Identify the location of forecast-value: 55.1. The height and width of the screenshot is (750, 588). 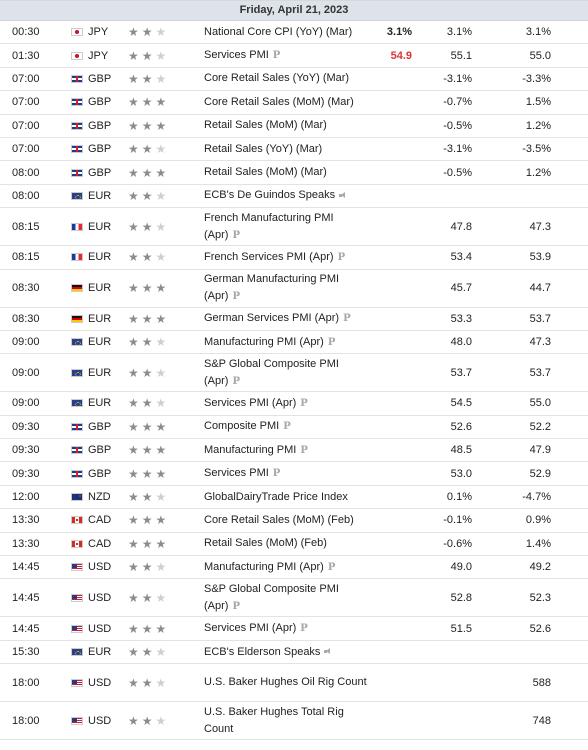
(461, 55).